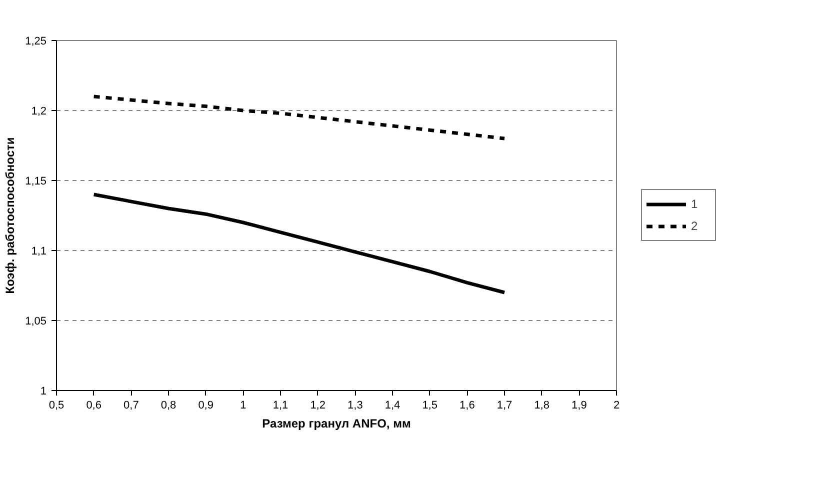  What do you see at coordinates (467, 406) in the screenshot?
I see `x-tick-label: 1,6` at bounding box center [467, 406].